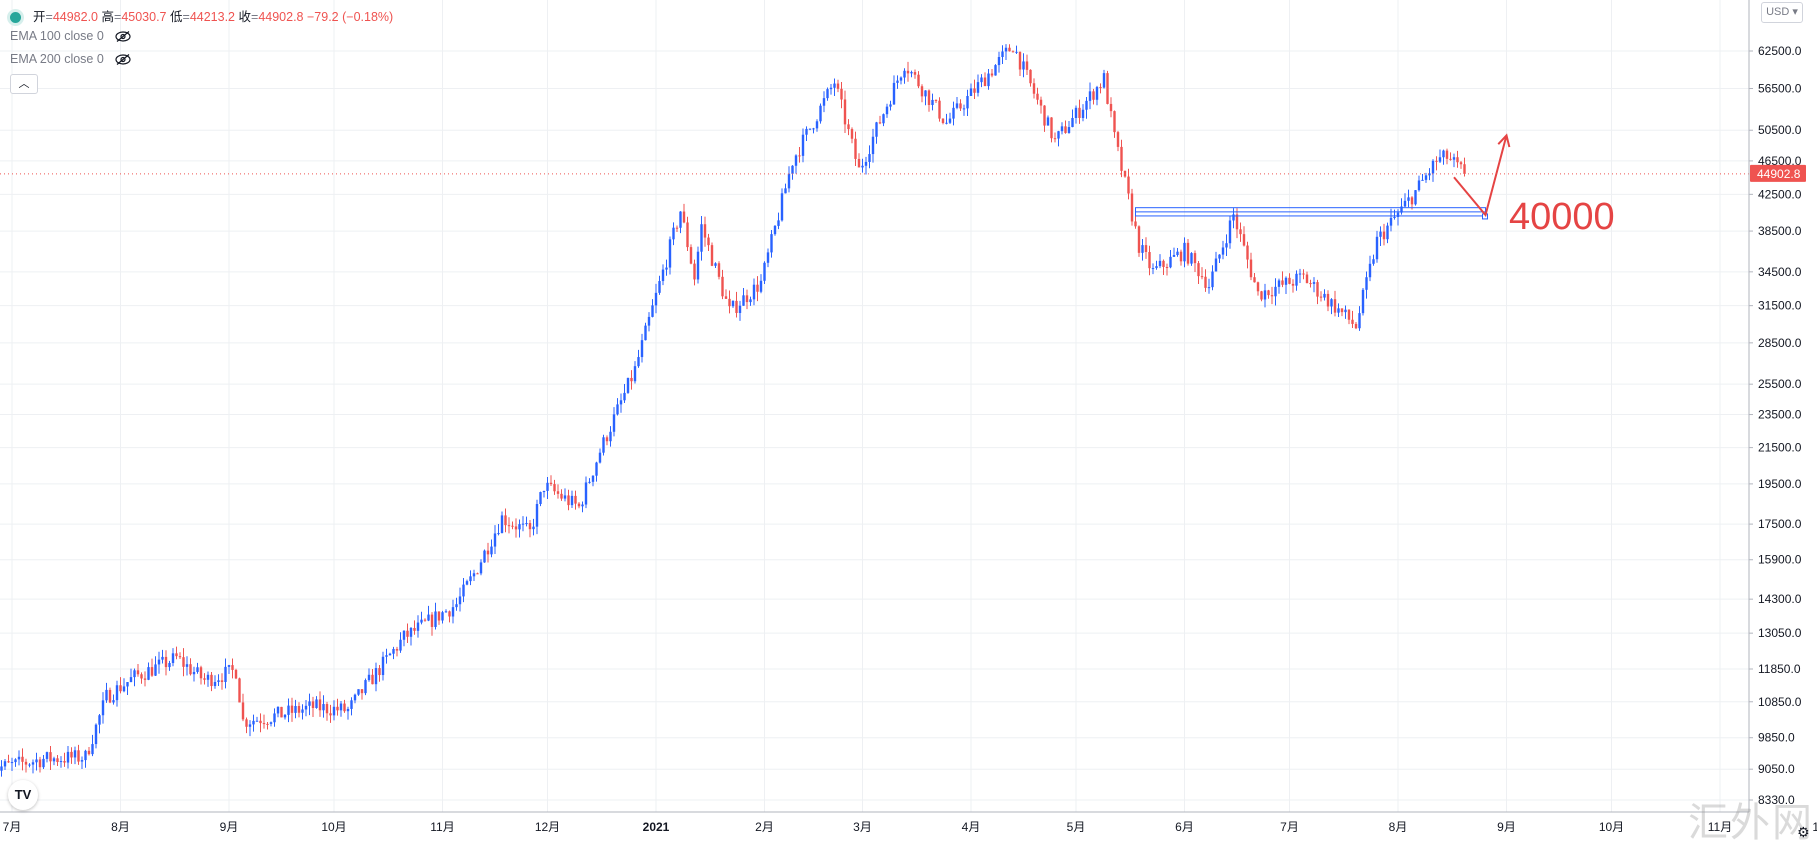  I want to click on price-tick-label: 10850.0, so click(1780, 702).